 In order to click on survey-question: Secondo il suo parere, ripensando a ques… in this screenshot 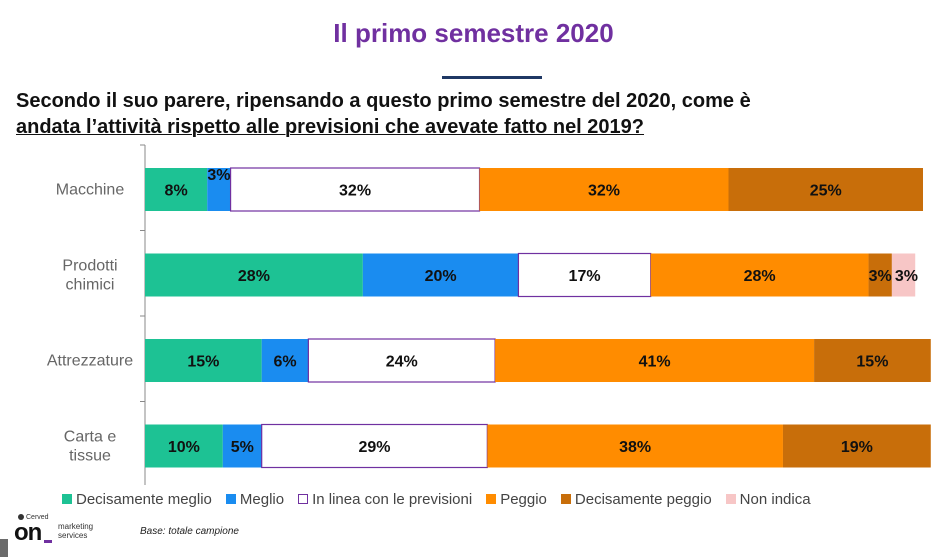, I will do `click(476, 114)`.